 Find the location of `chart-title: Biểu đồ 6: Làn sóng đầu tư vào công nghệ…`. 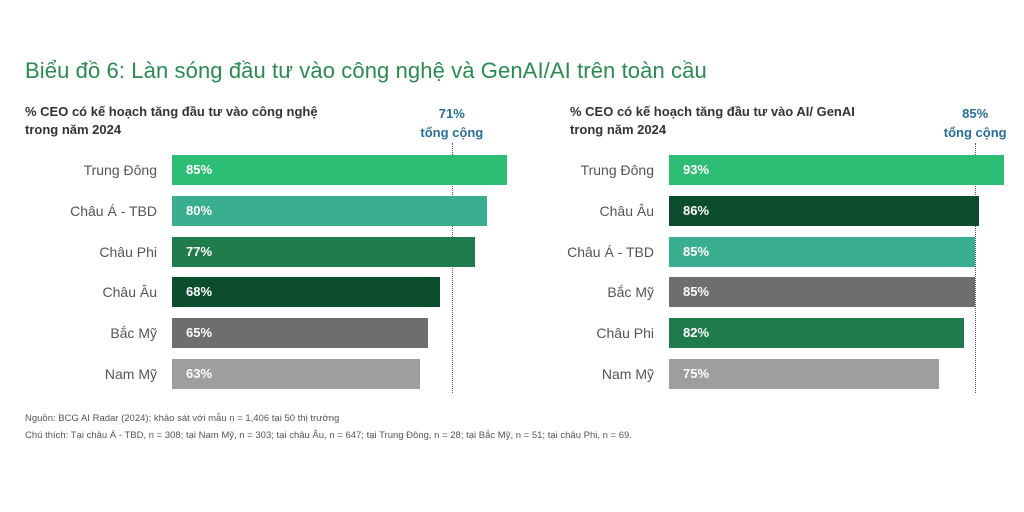

chart-title: Biểu đồ 6: Làn sóng đầu tư vào công nghệ… is located at coordinates (366, 70).